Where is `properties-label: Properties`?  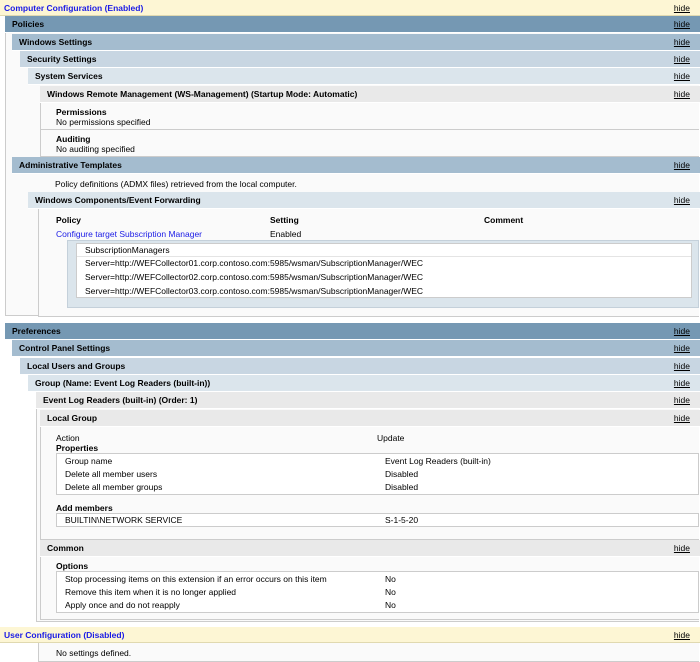
properties-label: Properties is located at coordinates (77, 448).